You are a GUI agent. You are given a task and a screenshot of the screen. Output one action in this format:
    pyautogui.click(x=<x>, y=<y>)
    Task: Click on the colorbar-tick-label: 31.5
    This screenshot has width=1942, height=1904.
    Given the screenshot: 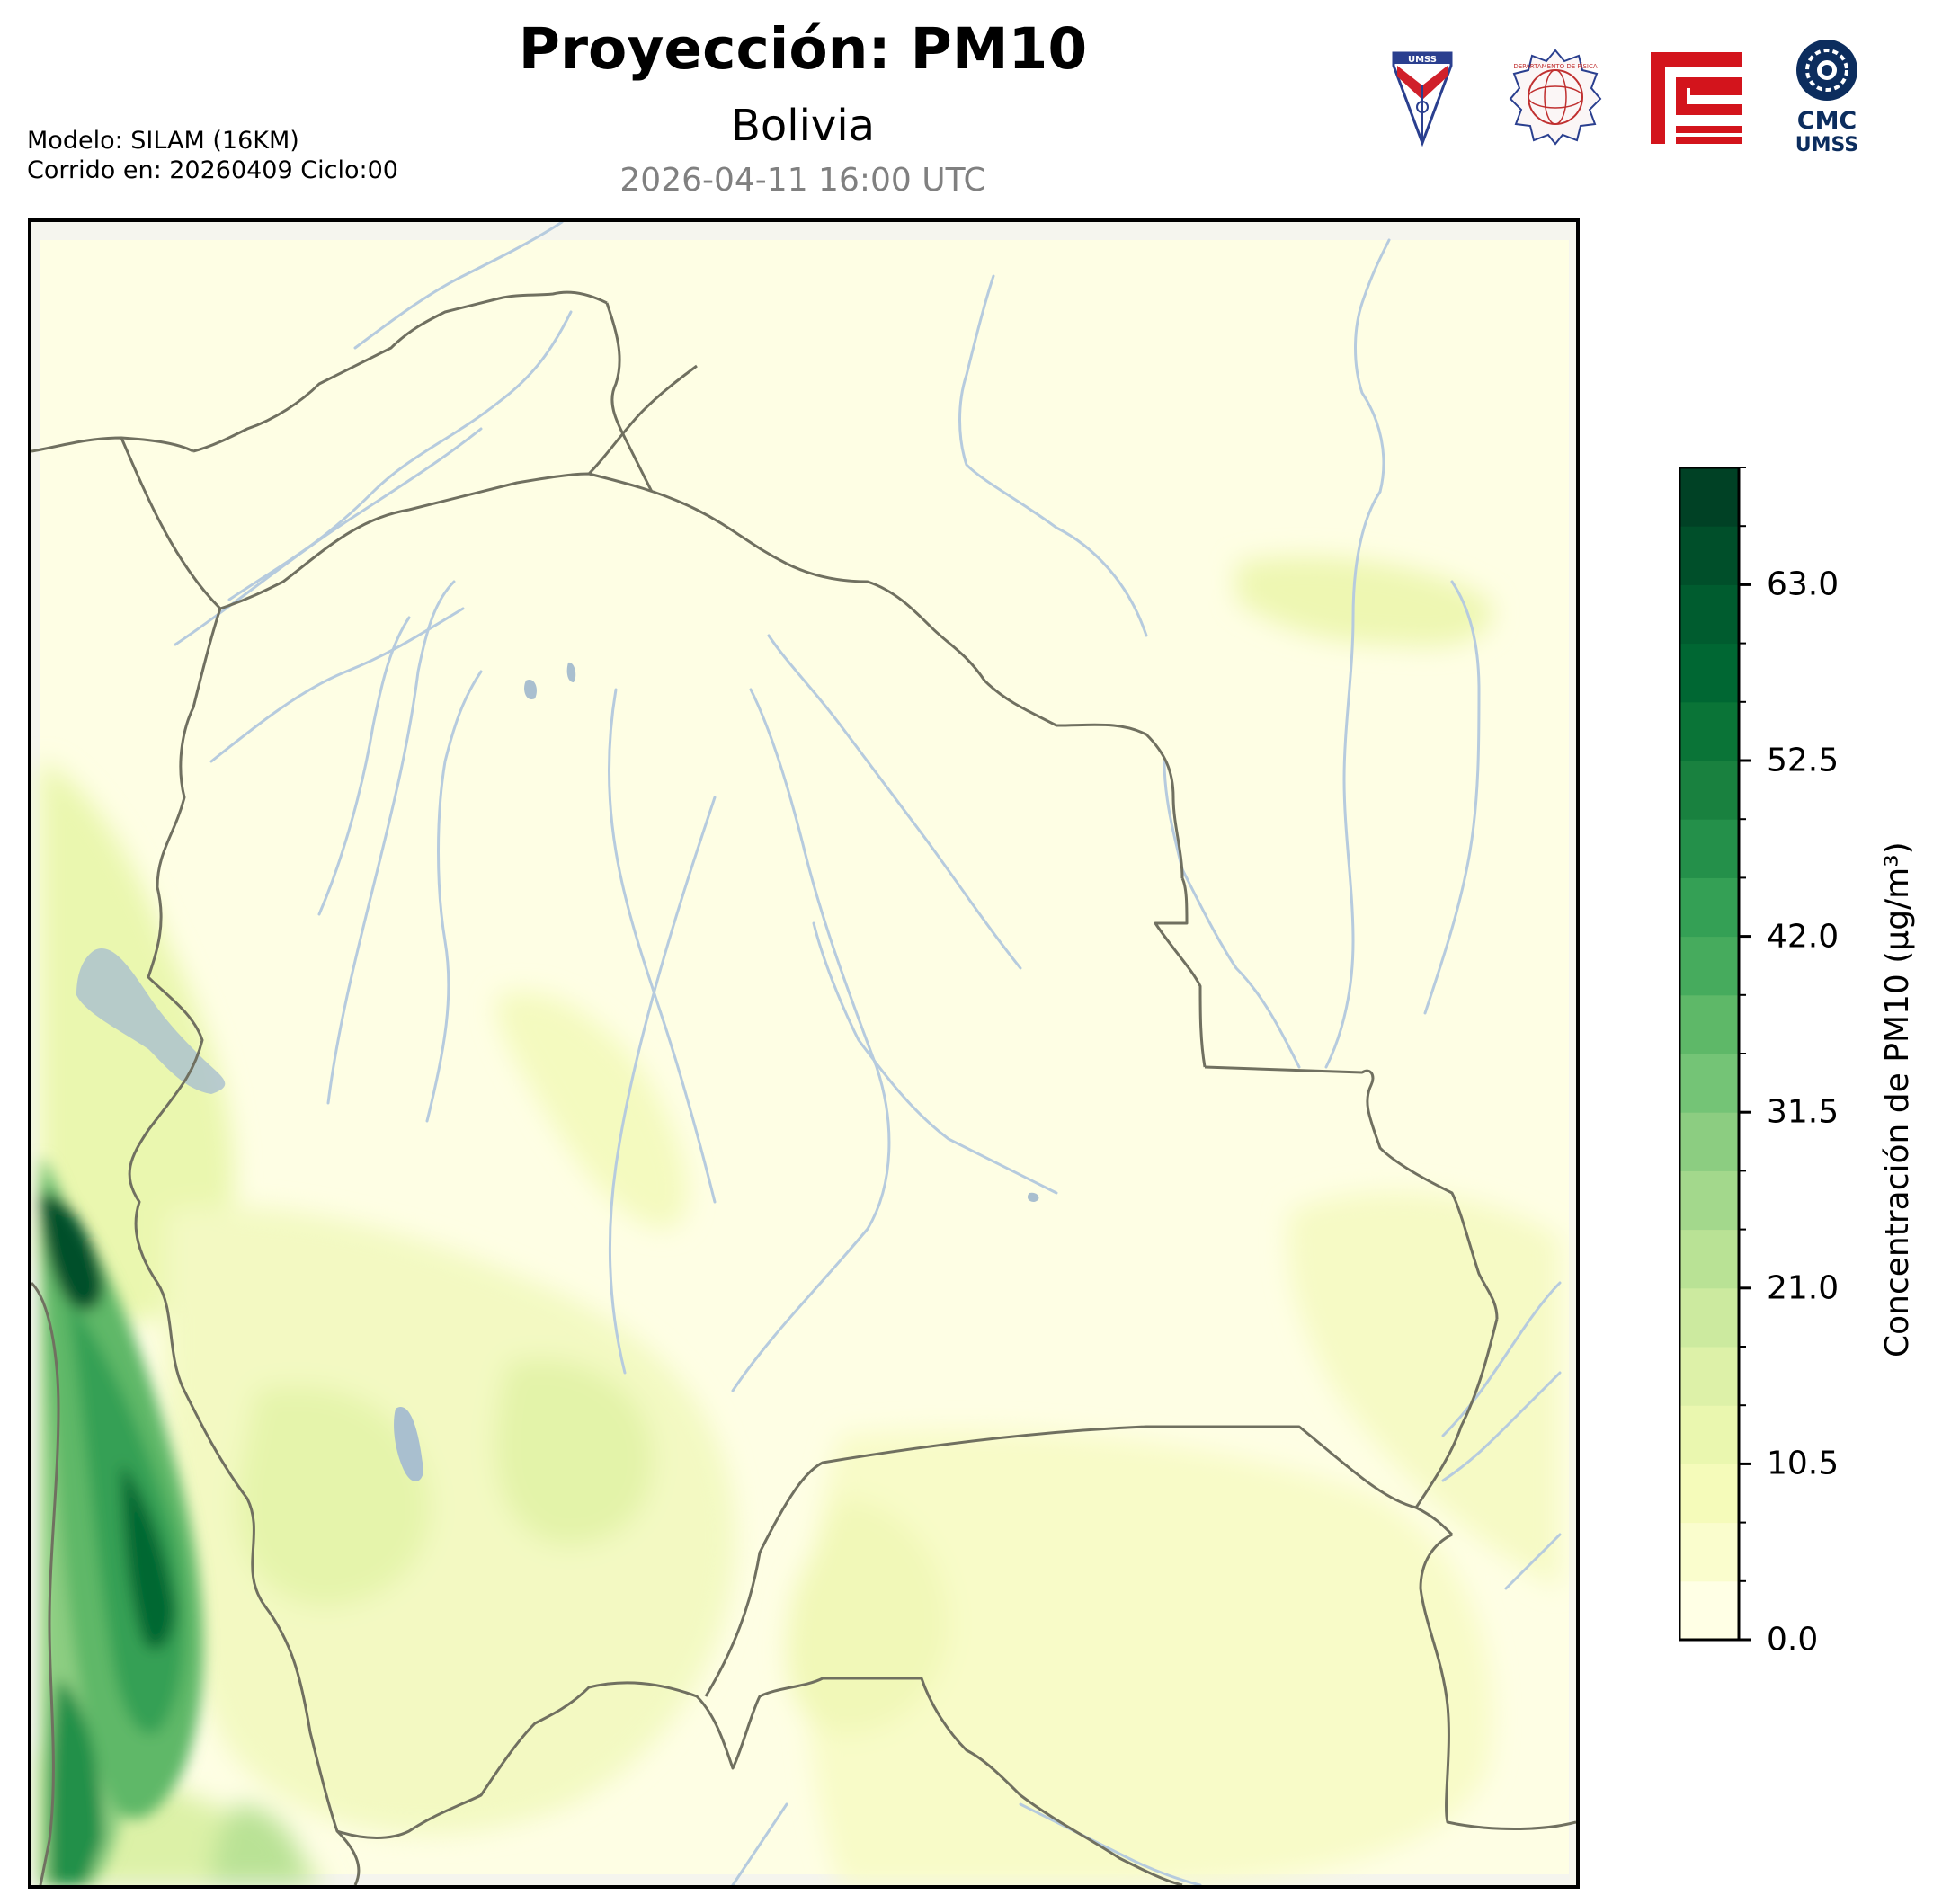 What is the action you would take?
    pyautogui.click(x=1803, y=1112)
    